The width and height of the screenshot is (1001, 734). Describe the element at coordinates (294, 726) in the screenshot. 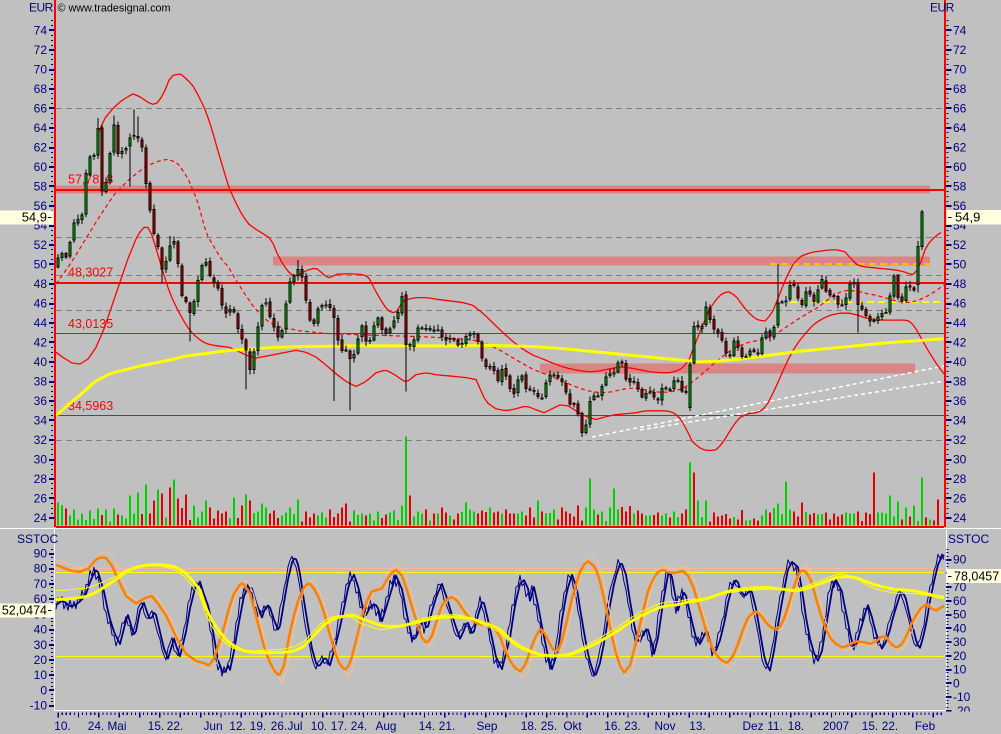

I see `svg-text: Jul` at that location.